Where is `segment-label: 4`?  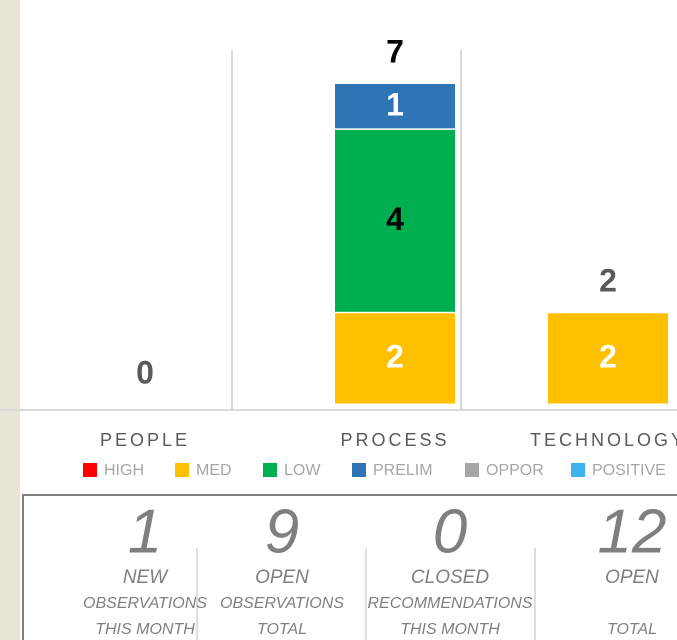 segment-label: 4 is located at coordinates (395, 219).